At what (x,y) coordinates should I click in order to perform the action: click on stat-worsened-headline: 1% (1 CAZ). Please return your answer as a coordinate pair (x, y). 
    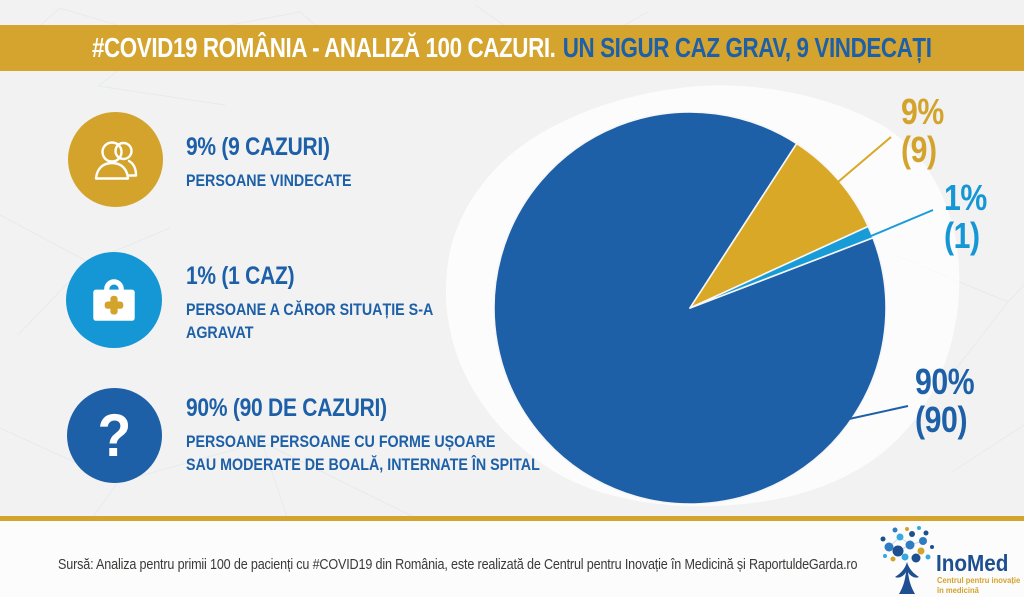
    Looking at the image, I should click on (240, 276).